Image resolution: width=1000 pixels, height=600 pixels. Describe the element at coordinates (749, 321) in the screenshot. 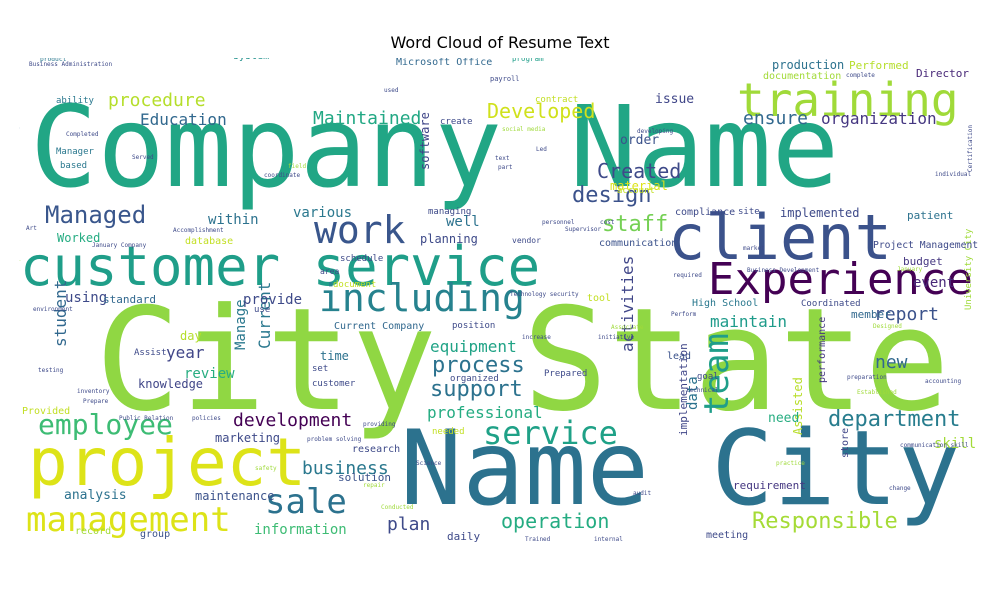

I see `word-cloud-word: maintain` at that location.